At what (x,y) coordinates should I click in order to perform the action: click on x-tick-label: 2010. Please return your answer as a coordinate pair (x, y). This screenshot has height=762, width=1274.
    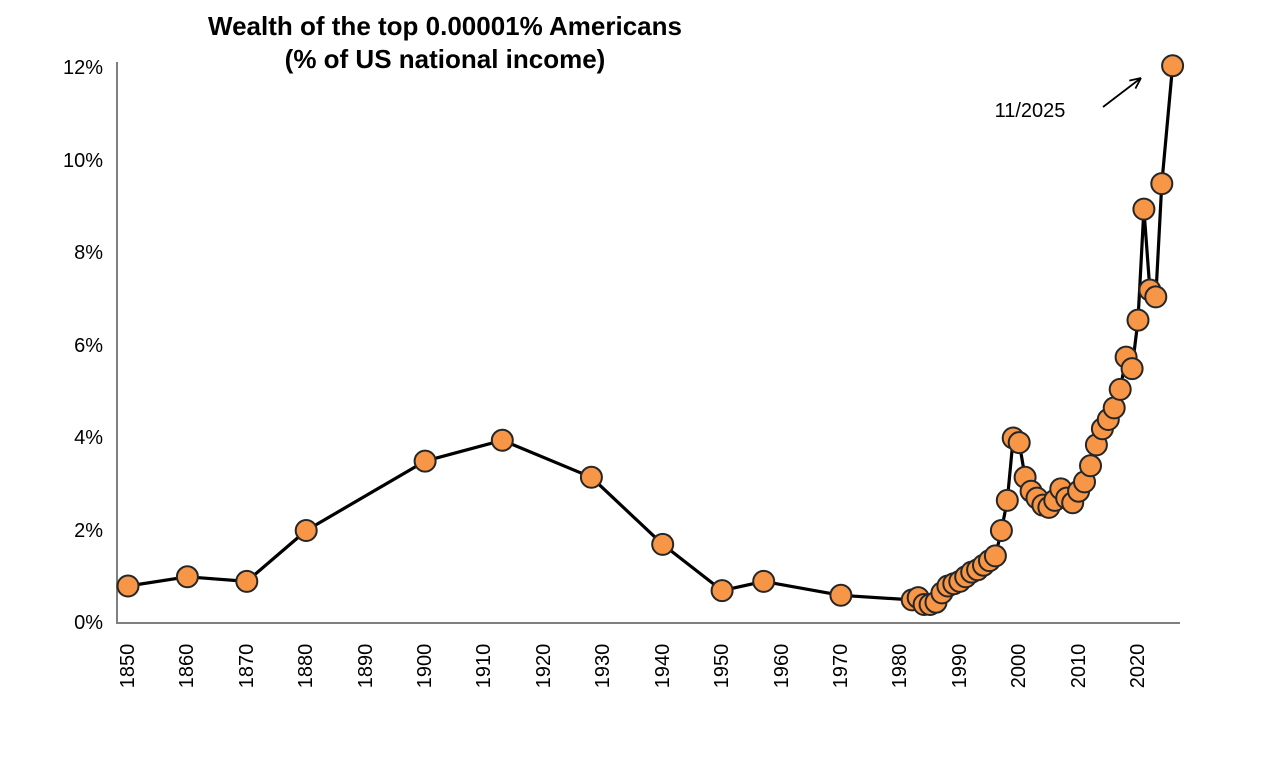
    Looking at the image, I should click on (1078, 666).